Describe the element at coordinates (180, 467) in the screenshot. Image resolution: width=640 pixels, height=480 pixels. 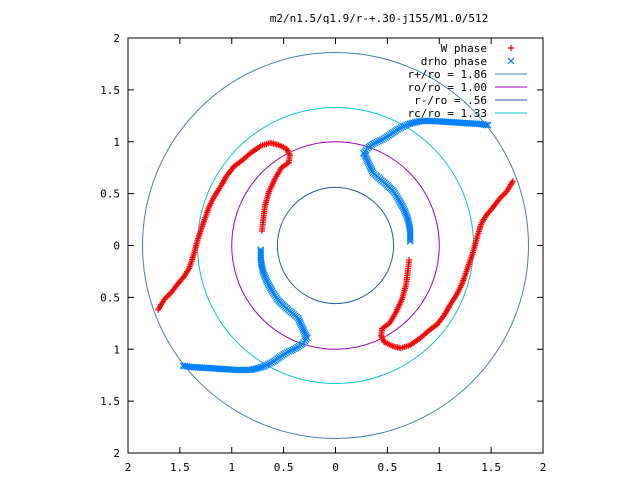
I see `x-tick-label-1: 1.5` at that location.